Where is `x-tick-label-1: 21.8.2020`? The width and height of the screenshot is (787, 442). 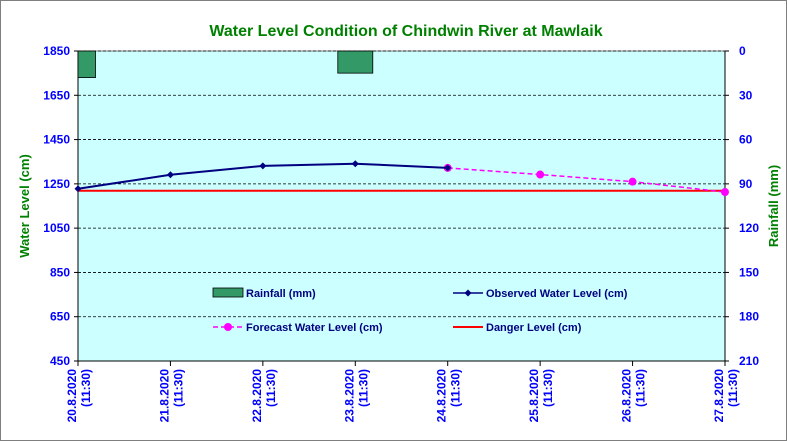
x-tick-label-1: 21.8.2020 is located at coordinates (164, 396).